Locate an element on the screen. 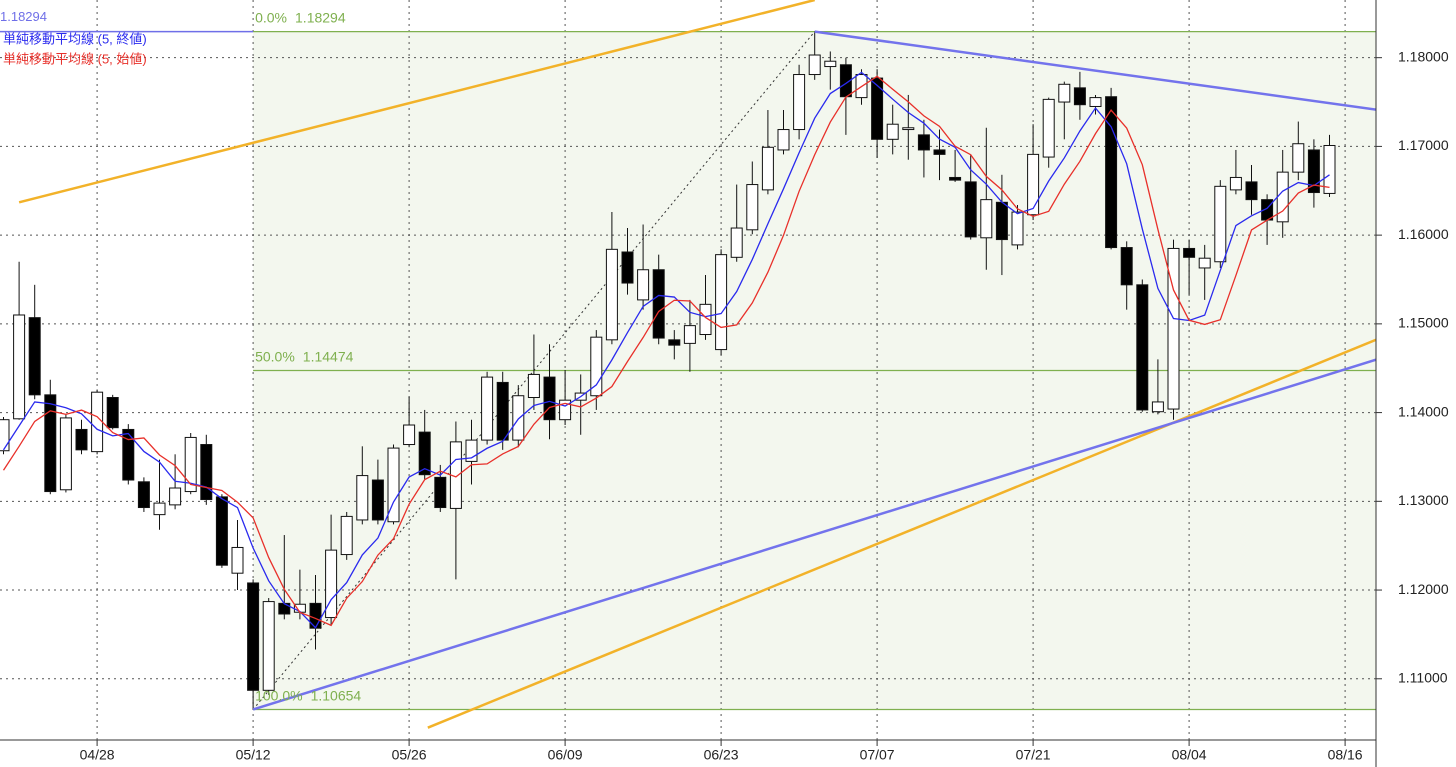 The width and height of the screenshot is (1456, 767). x-tick-label: 07/07 is located at coordinates (877, 755).